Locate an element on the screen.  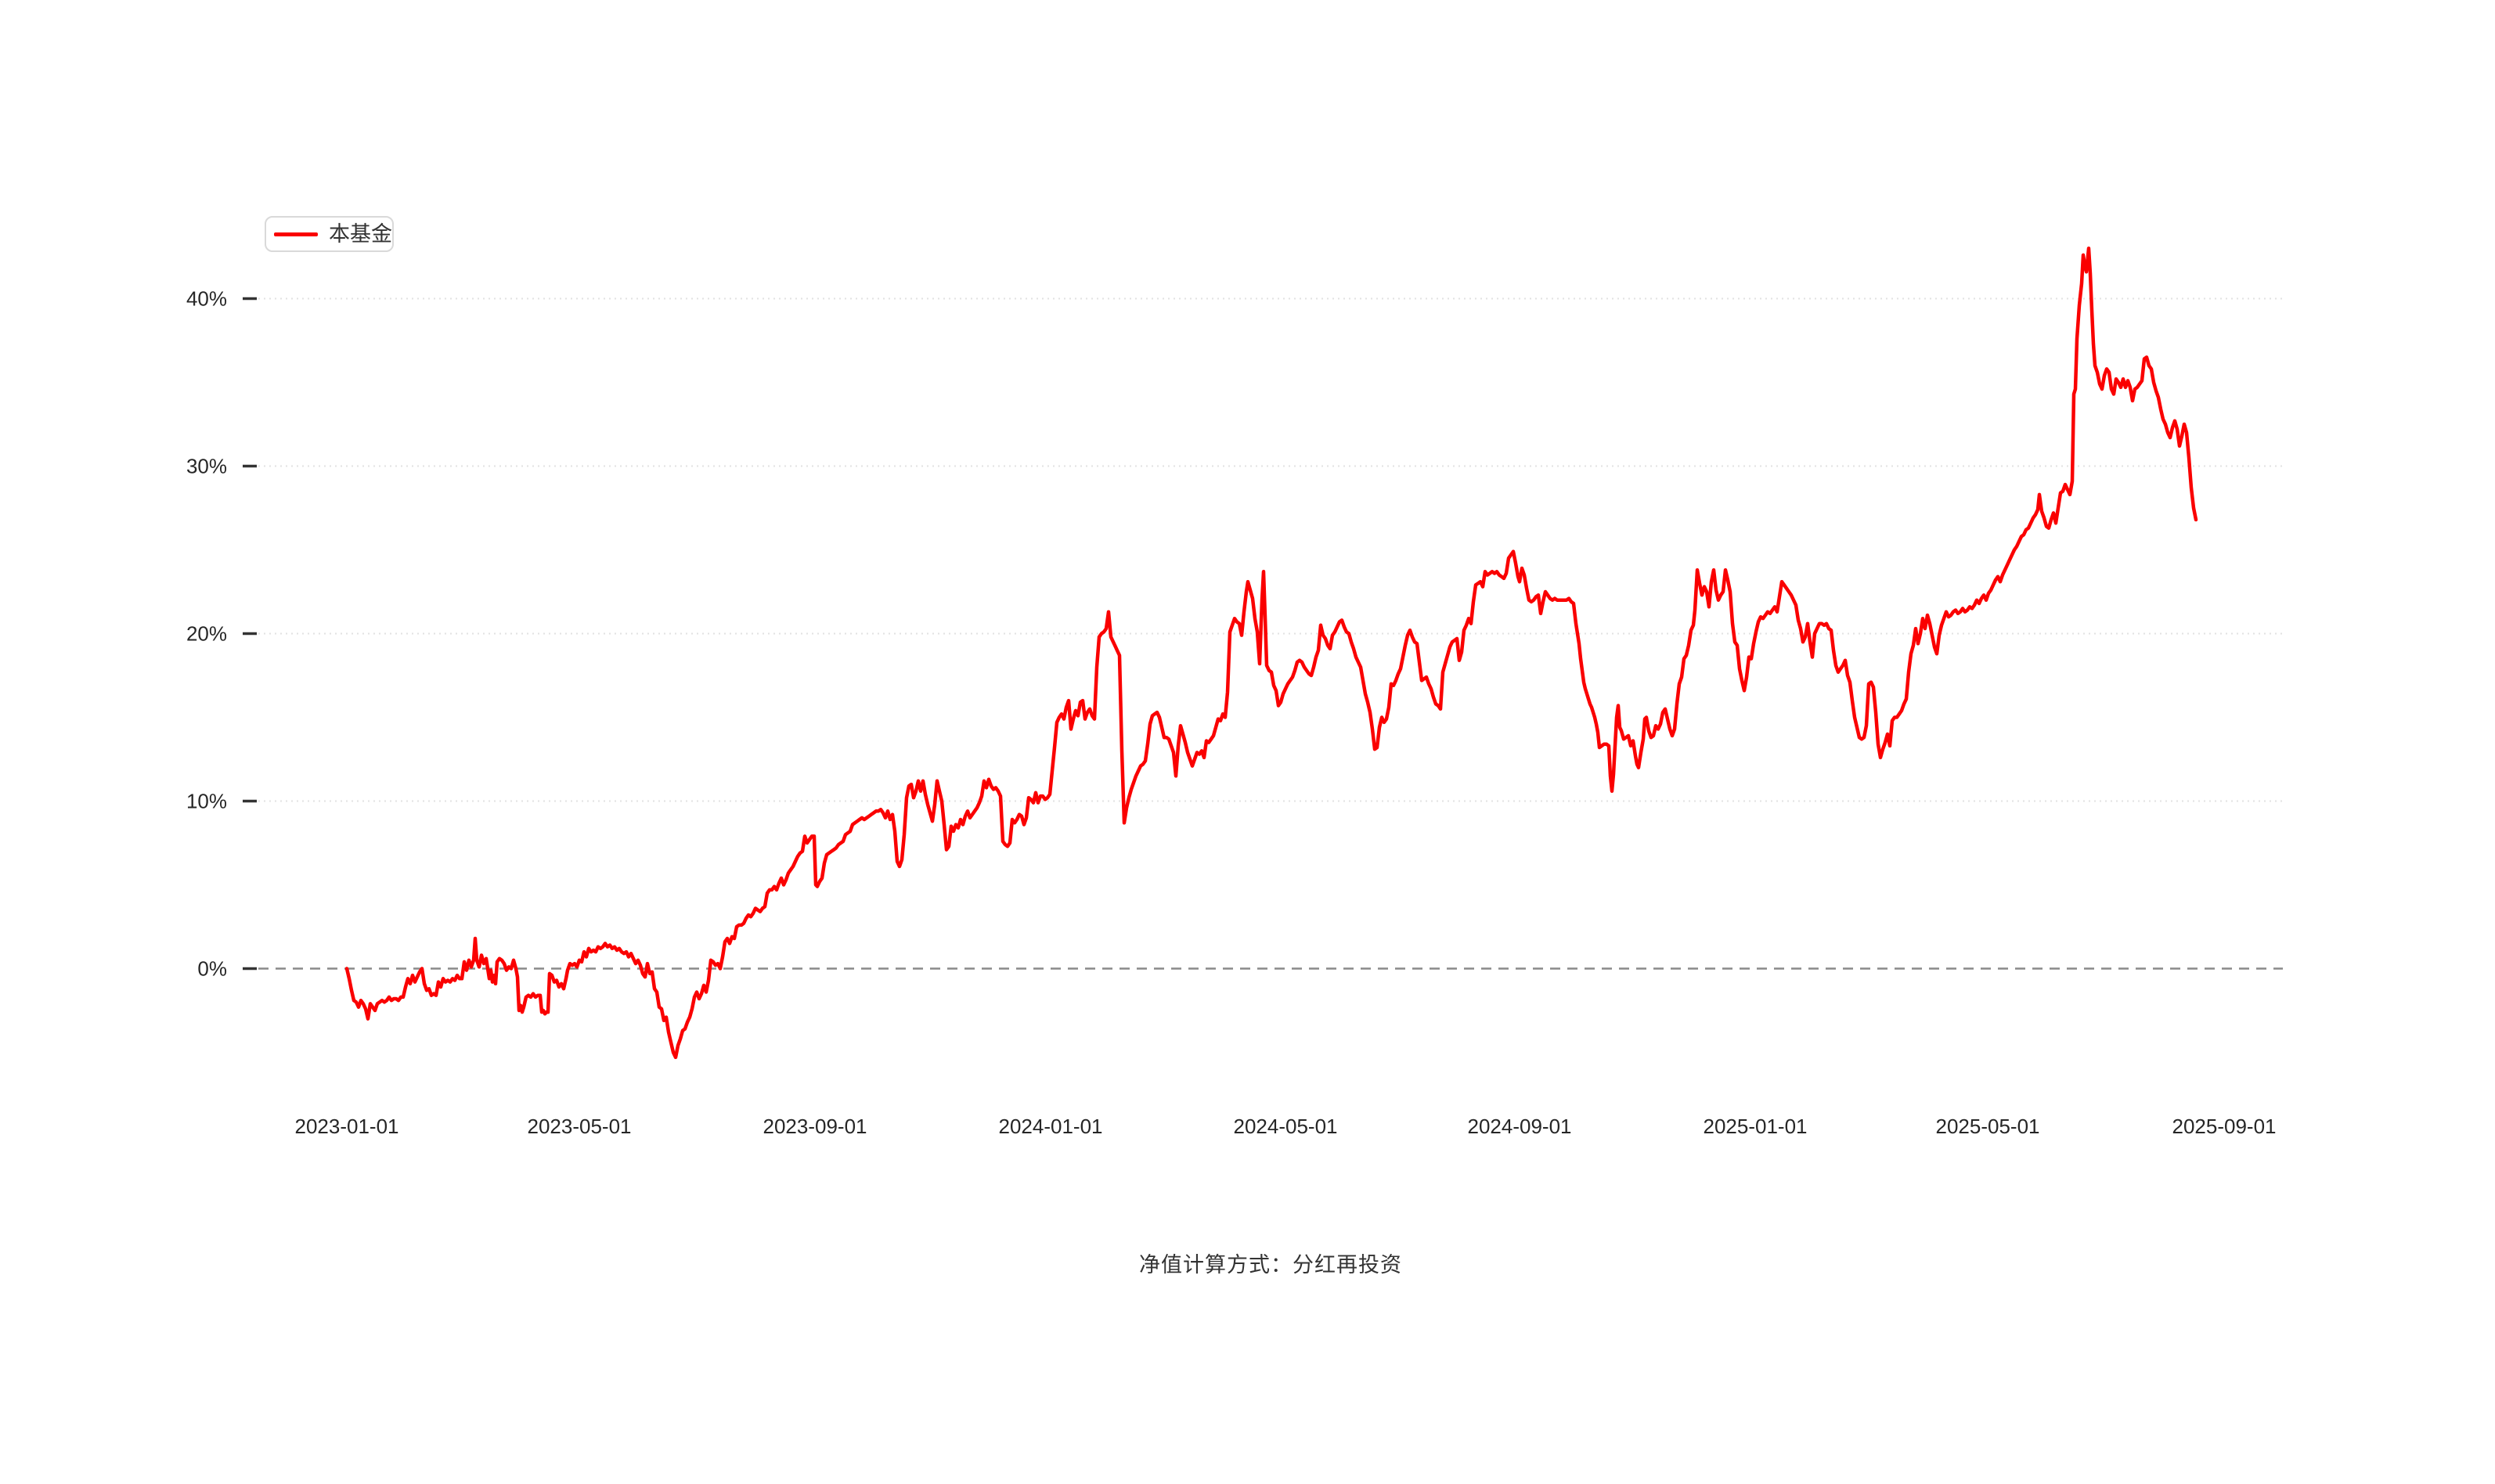
y-tick-label: 30% is located at coordinates (207, 466).